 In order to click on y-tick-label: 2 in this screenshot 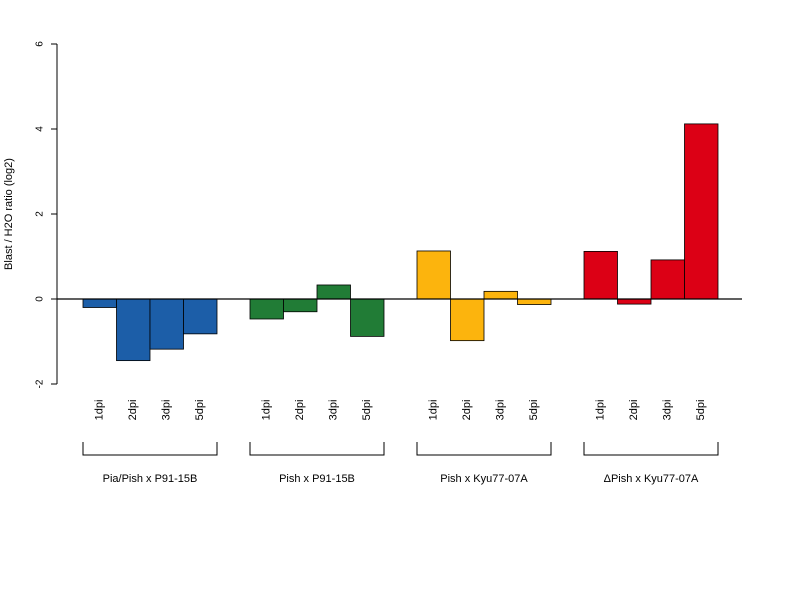, I will do `click(40, 214)`.